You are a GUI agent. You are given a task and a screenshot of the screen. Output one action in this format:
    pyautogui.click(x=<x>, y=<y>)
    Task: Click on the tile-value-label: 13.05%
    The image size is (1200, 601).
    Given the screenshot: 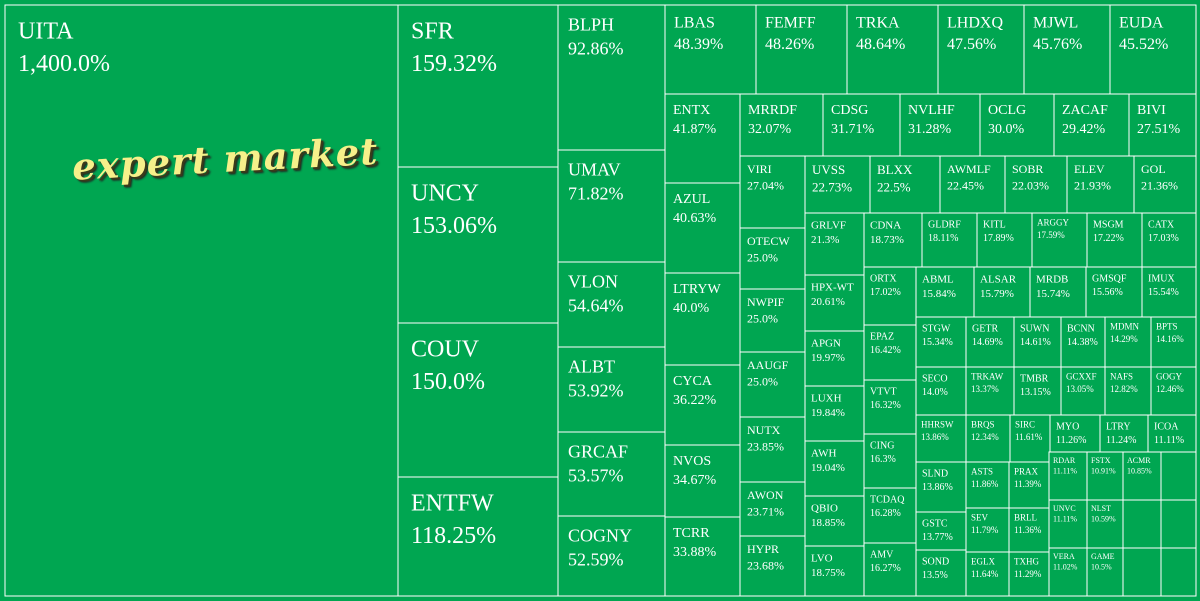 What is the action you would take?
    pyautogui.click(x=1080, y=389)
    